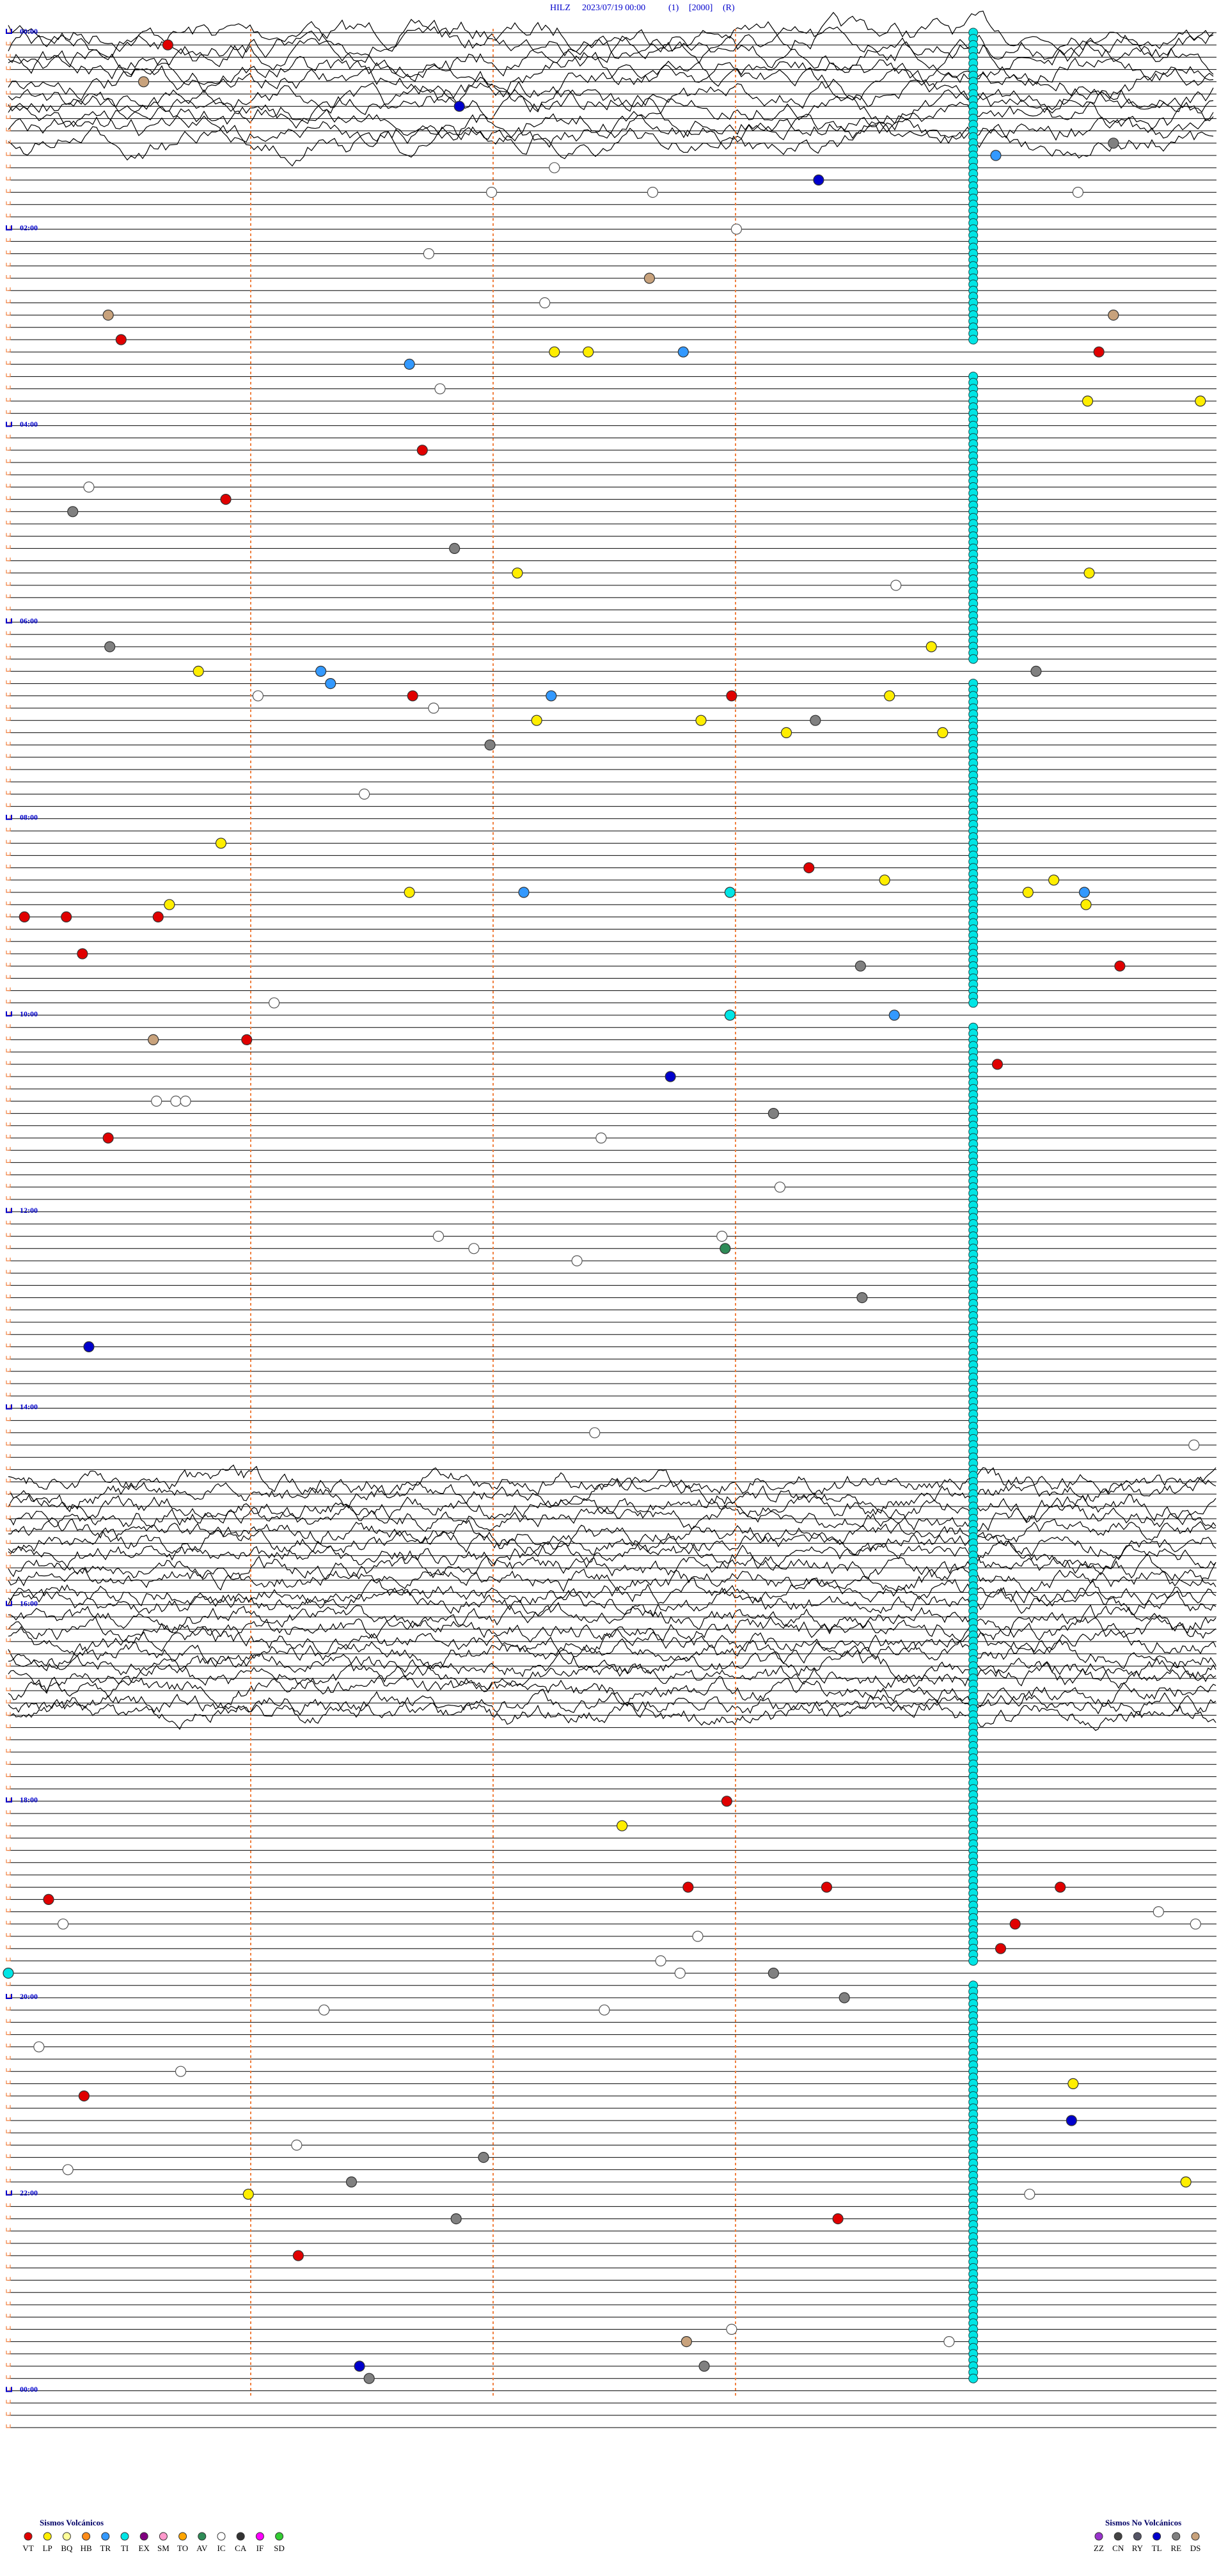  I want to click on datetime: 2023/07/19 00:00, so click(613, 8).